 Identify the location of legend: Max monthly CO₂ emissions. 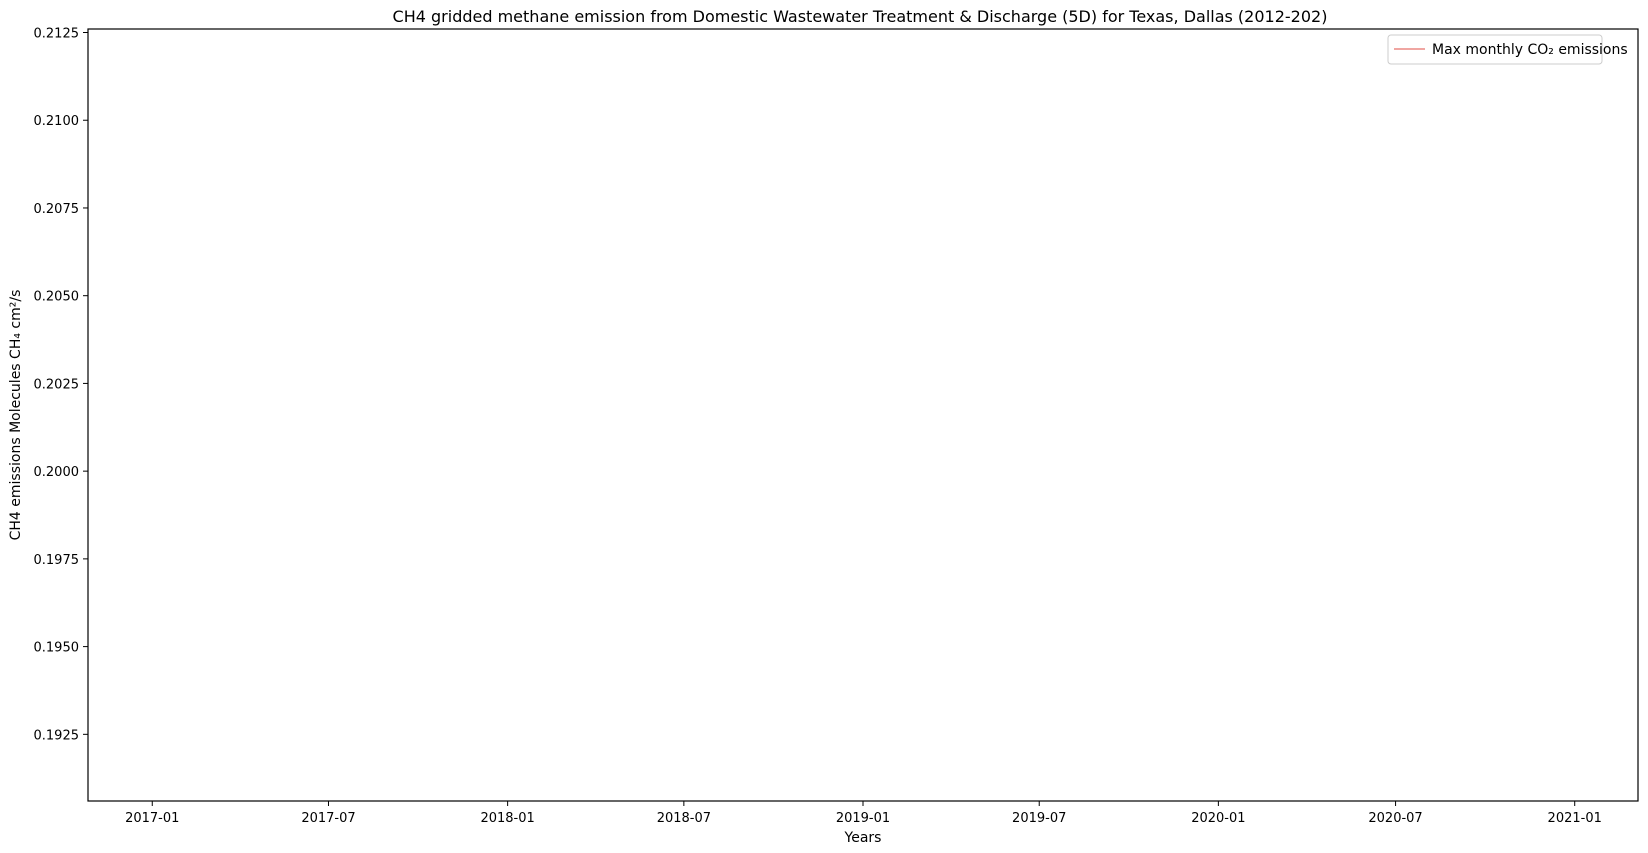
(1507, 49).